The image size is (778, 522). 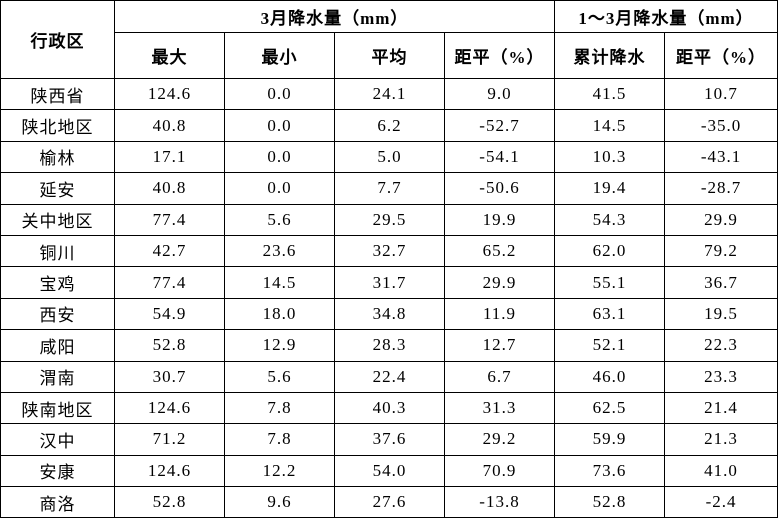 What do you see at coordinates (666, 16) in the screenshot?
I see `group-header: 1～3月降水量（mm）` at bounding box center [666, 16].